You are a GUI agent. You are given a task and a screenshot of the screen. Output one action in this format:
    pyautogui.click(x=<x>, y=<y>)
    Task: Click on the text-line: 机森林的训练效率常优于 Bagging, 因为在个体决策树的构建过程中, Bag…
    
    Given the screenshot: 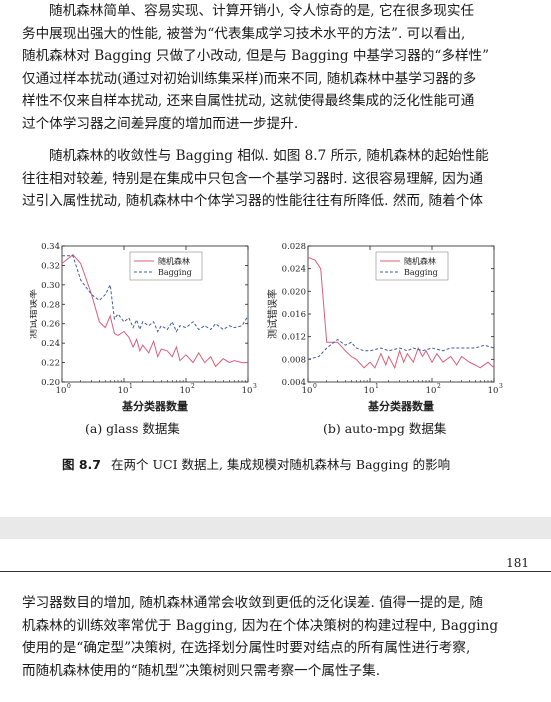 What is the action you would take?
    pyautogui.click(x=260, y=625)
    